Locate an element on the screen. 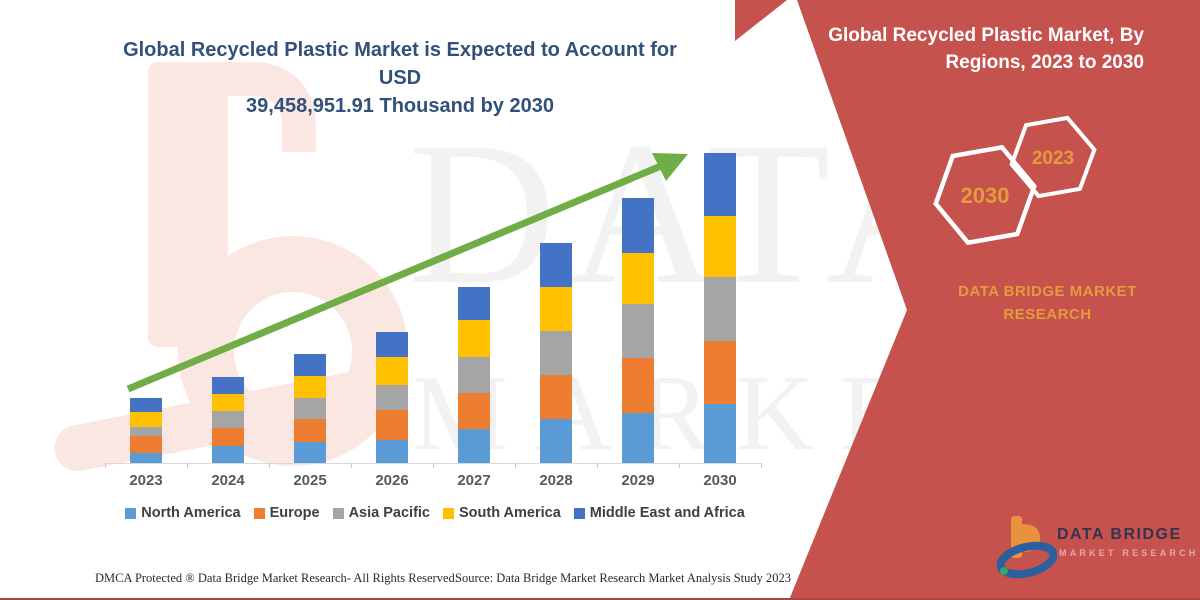 This screenshot has width=1200, height=600. chart-title-line2: 39,458,951.91 Thousand by 2030 is located at coordinates (400, 106).